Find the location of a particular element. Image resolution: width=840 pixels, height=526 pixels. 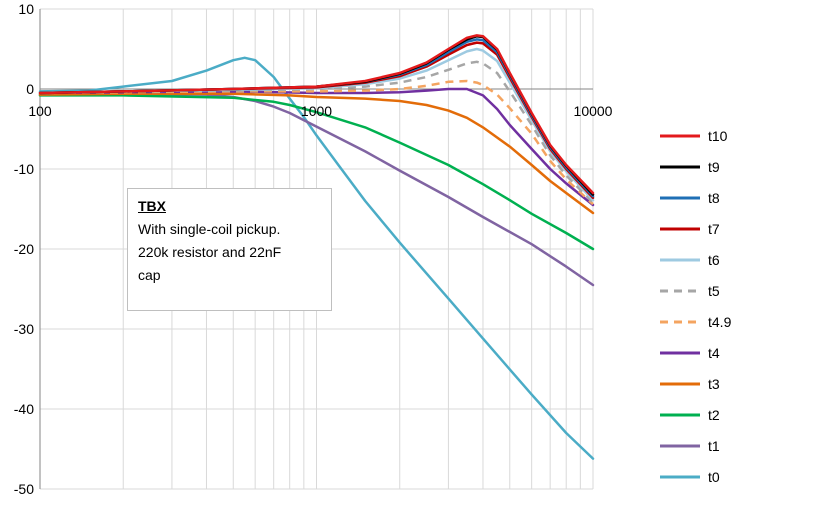

annotation-line-3: cap is located at coordinates (149, 275).